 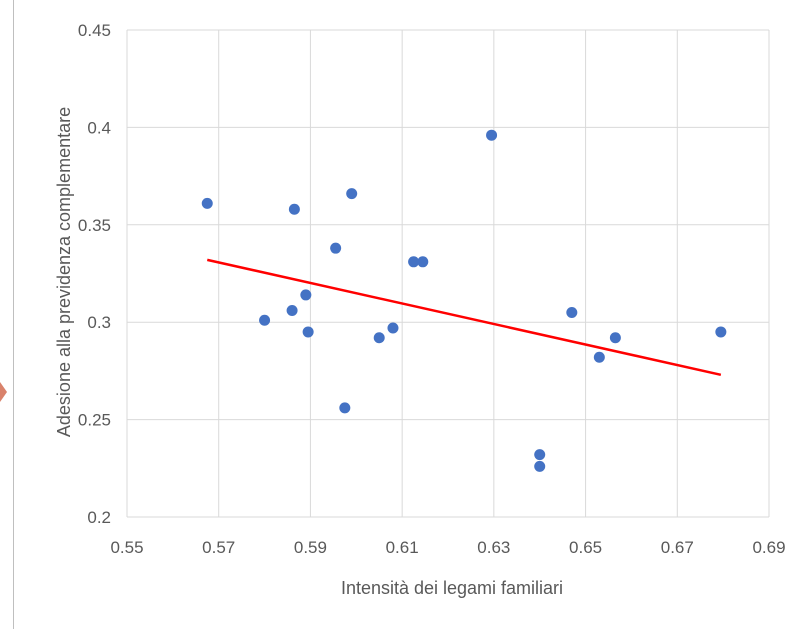 What do you see at coordinates (99, 127) in the screenshot?
I see `y-tick-label: 0.4` at bounding box center [99, 127].